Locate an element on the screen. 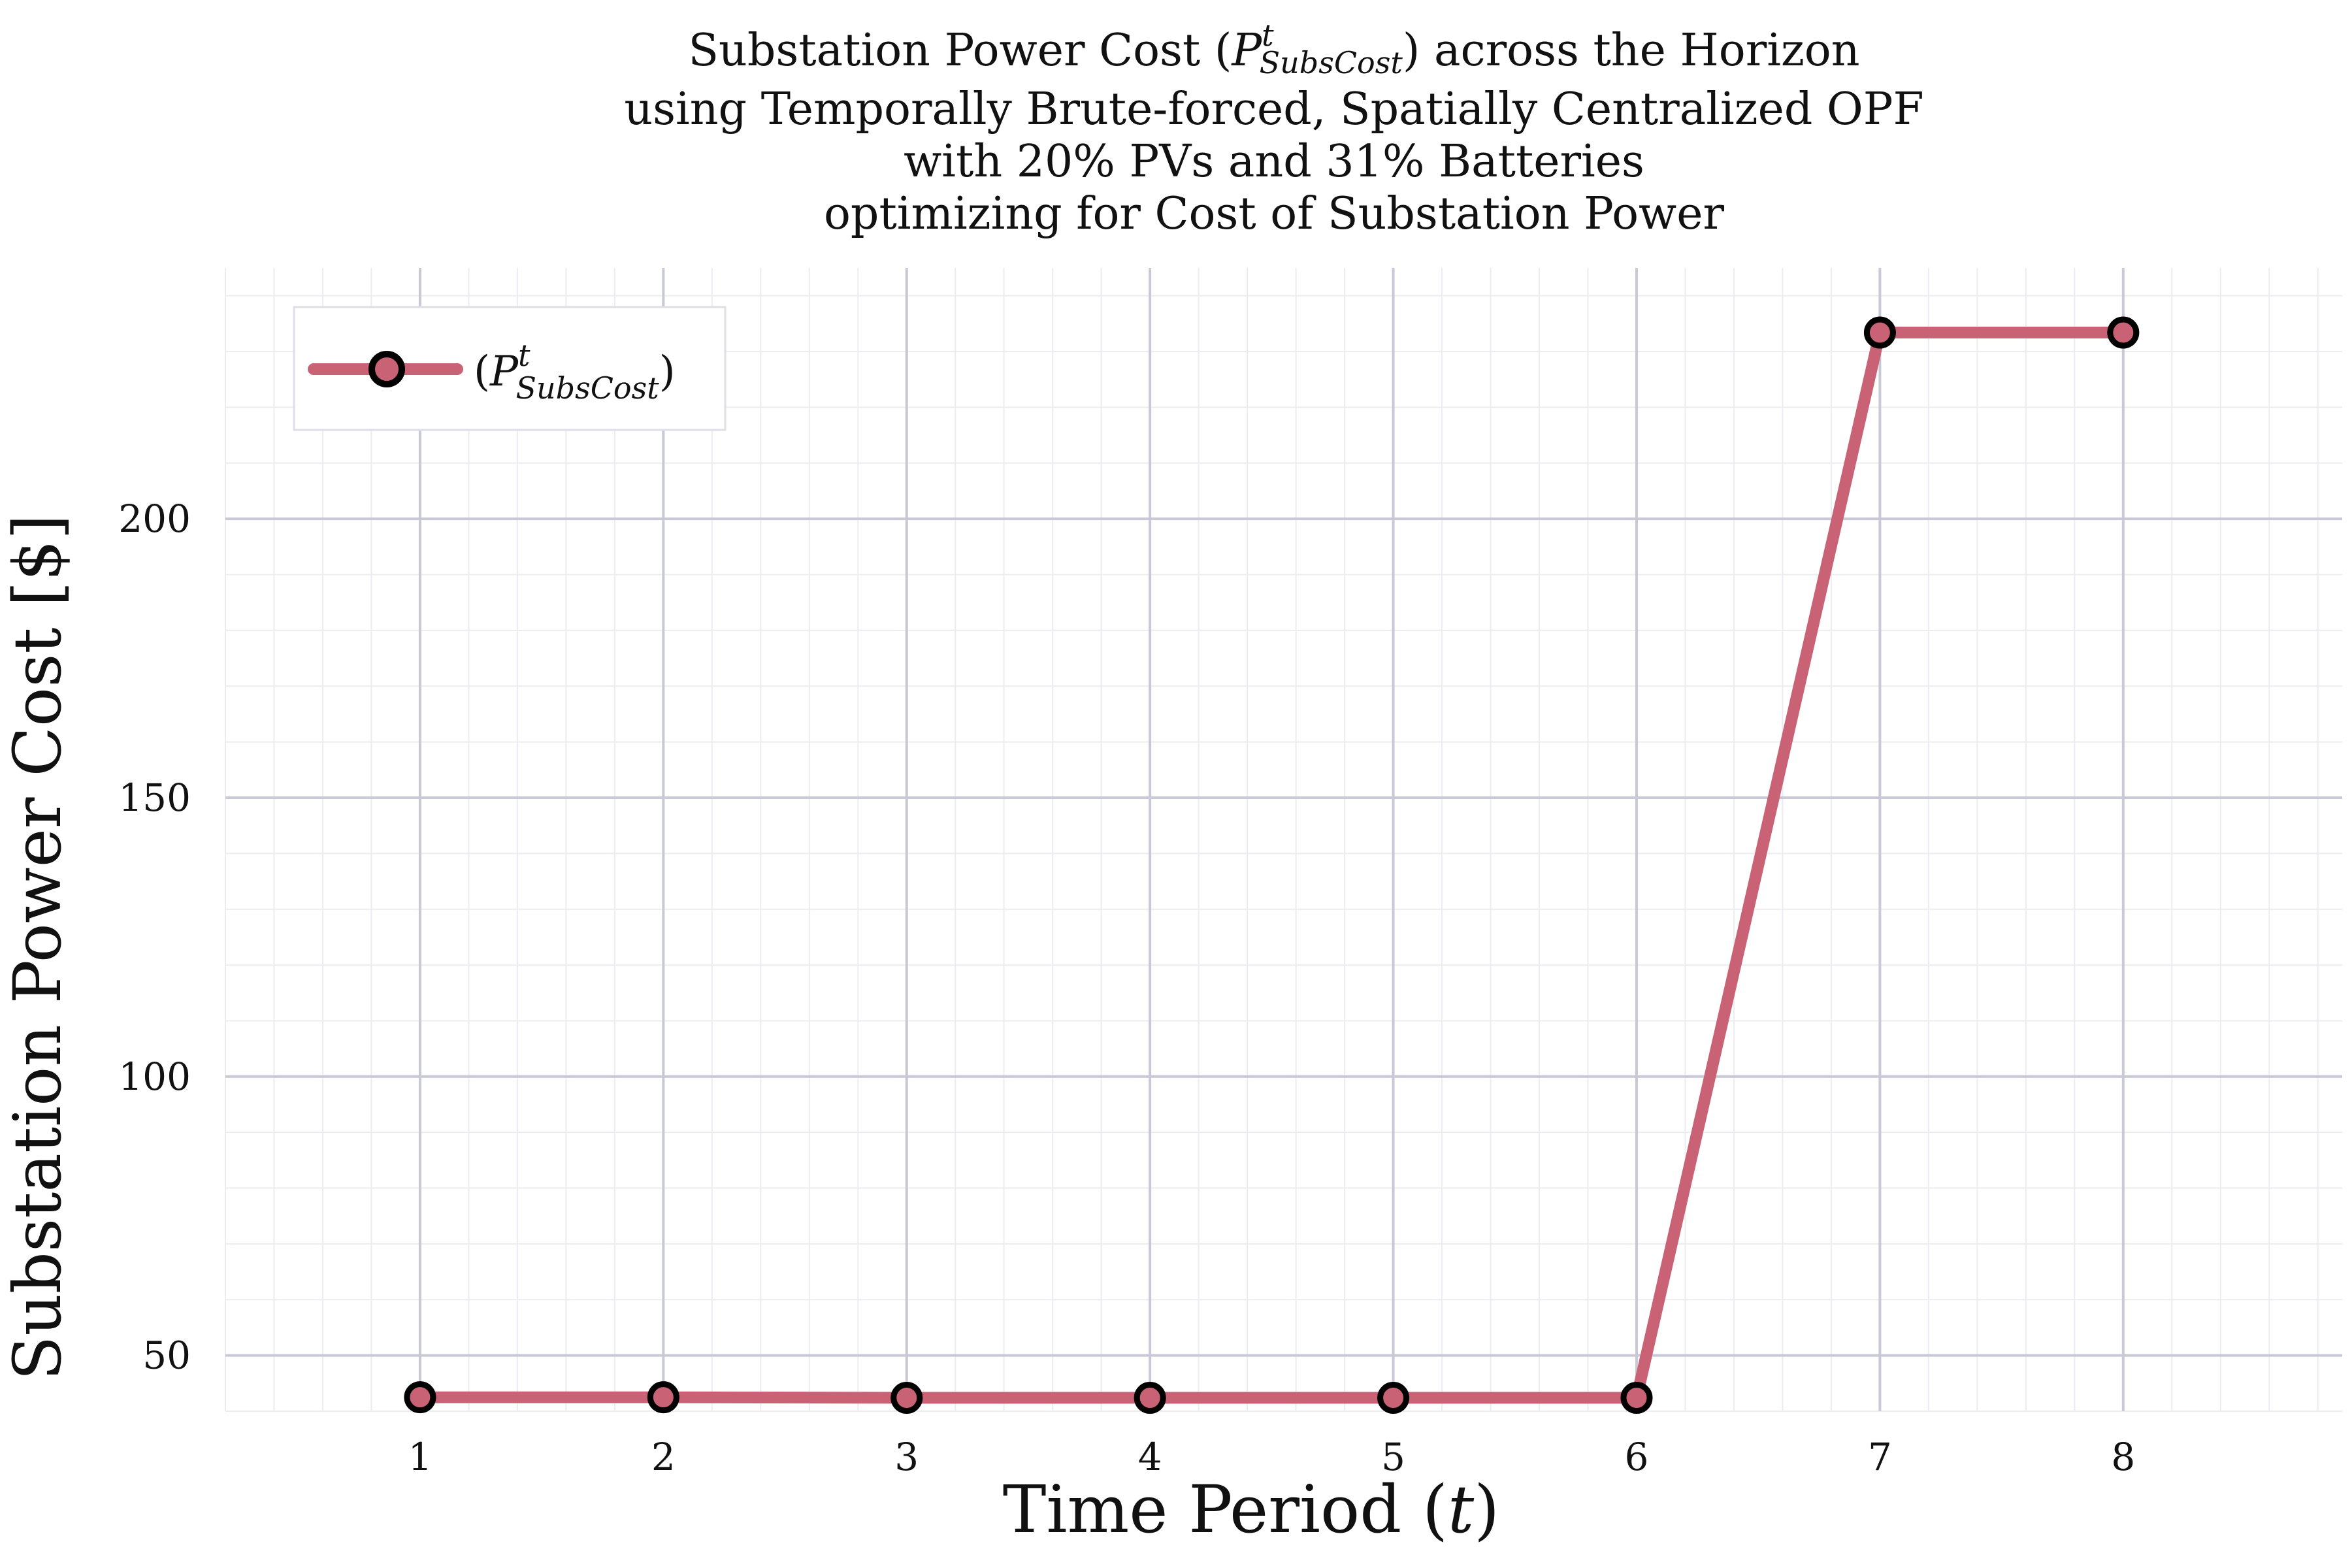 The height and width of the screenshot is (1568, 2352). legend-label: (Pt SubsCost) is located at coordinates (575, 372).